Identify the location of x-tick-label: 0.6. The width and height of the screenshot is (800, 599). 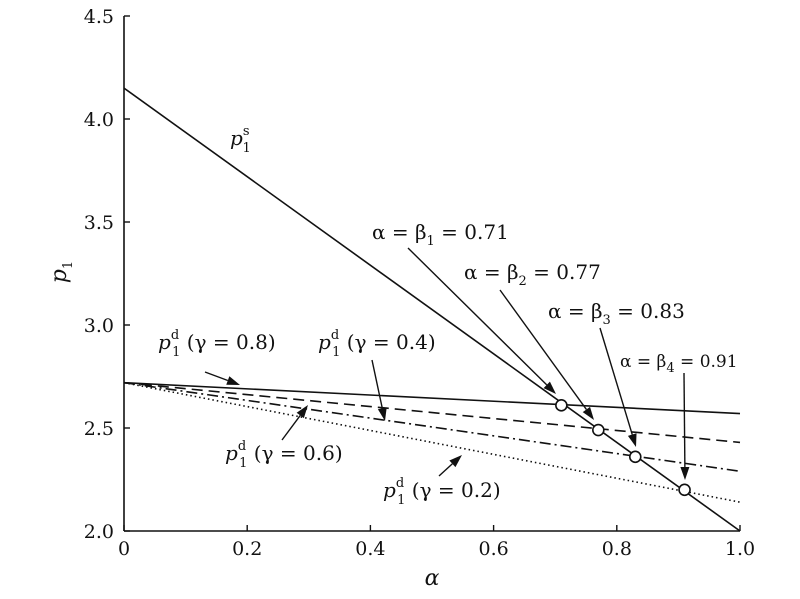
(493, 549).